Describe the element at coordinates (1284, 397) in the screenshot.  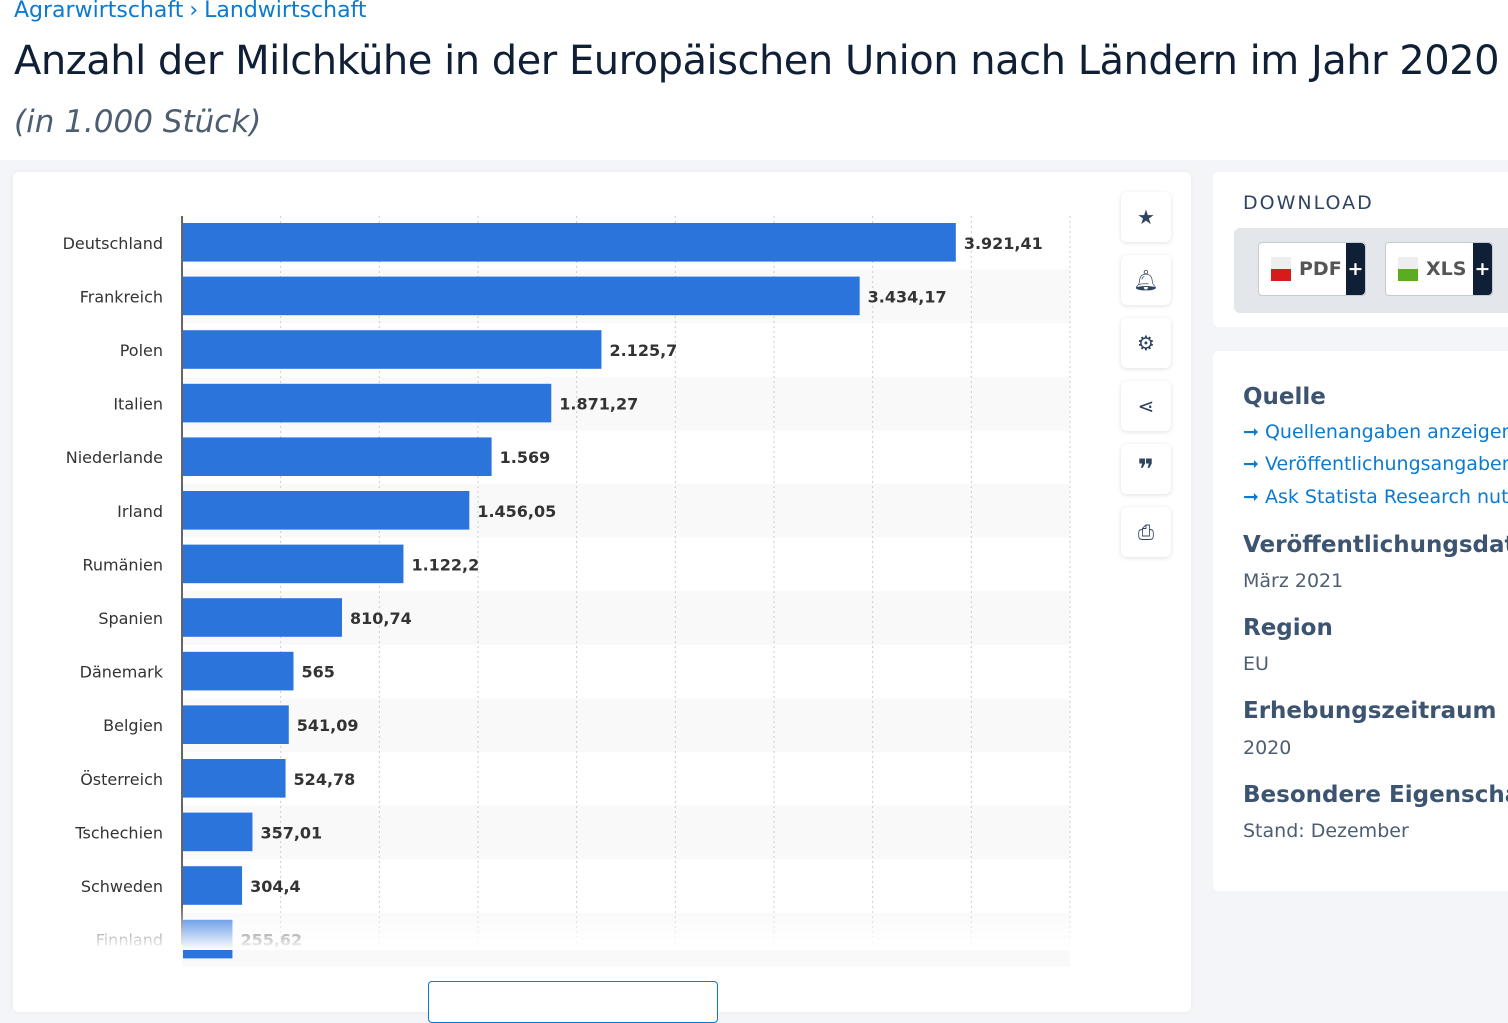
I see `source-title: Quelle` at that location.